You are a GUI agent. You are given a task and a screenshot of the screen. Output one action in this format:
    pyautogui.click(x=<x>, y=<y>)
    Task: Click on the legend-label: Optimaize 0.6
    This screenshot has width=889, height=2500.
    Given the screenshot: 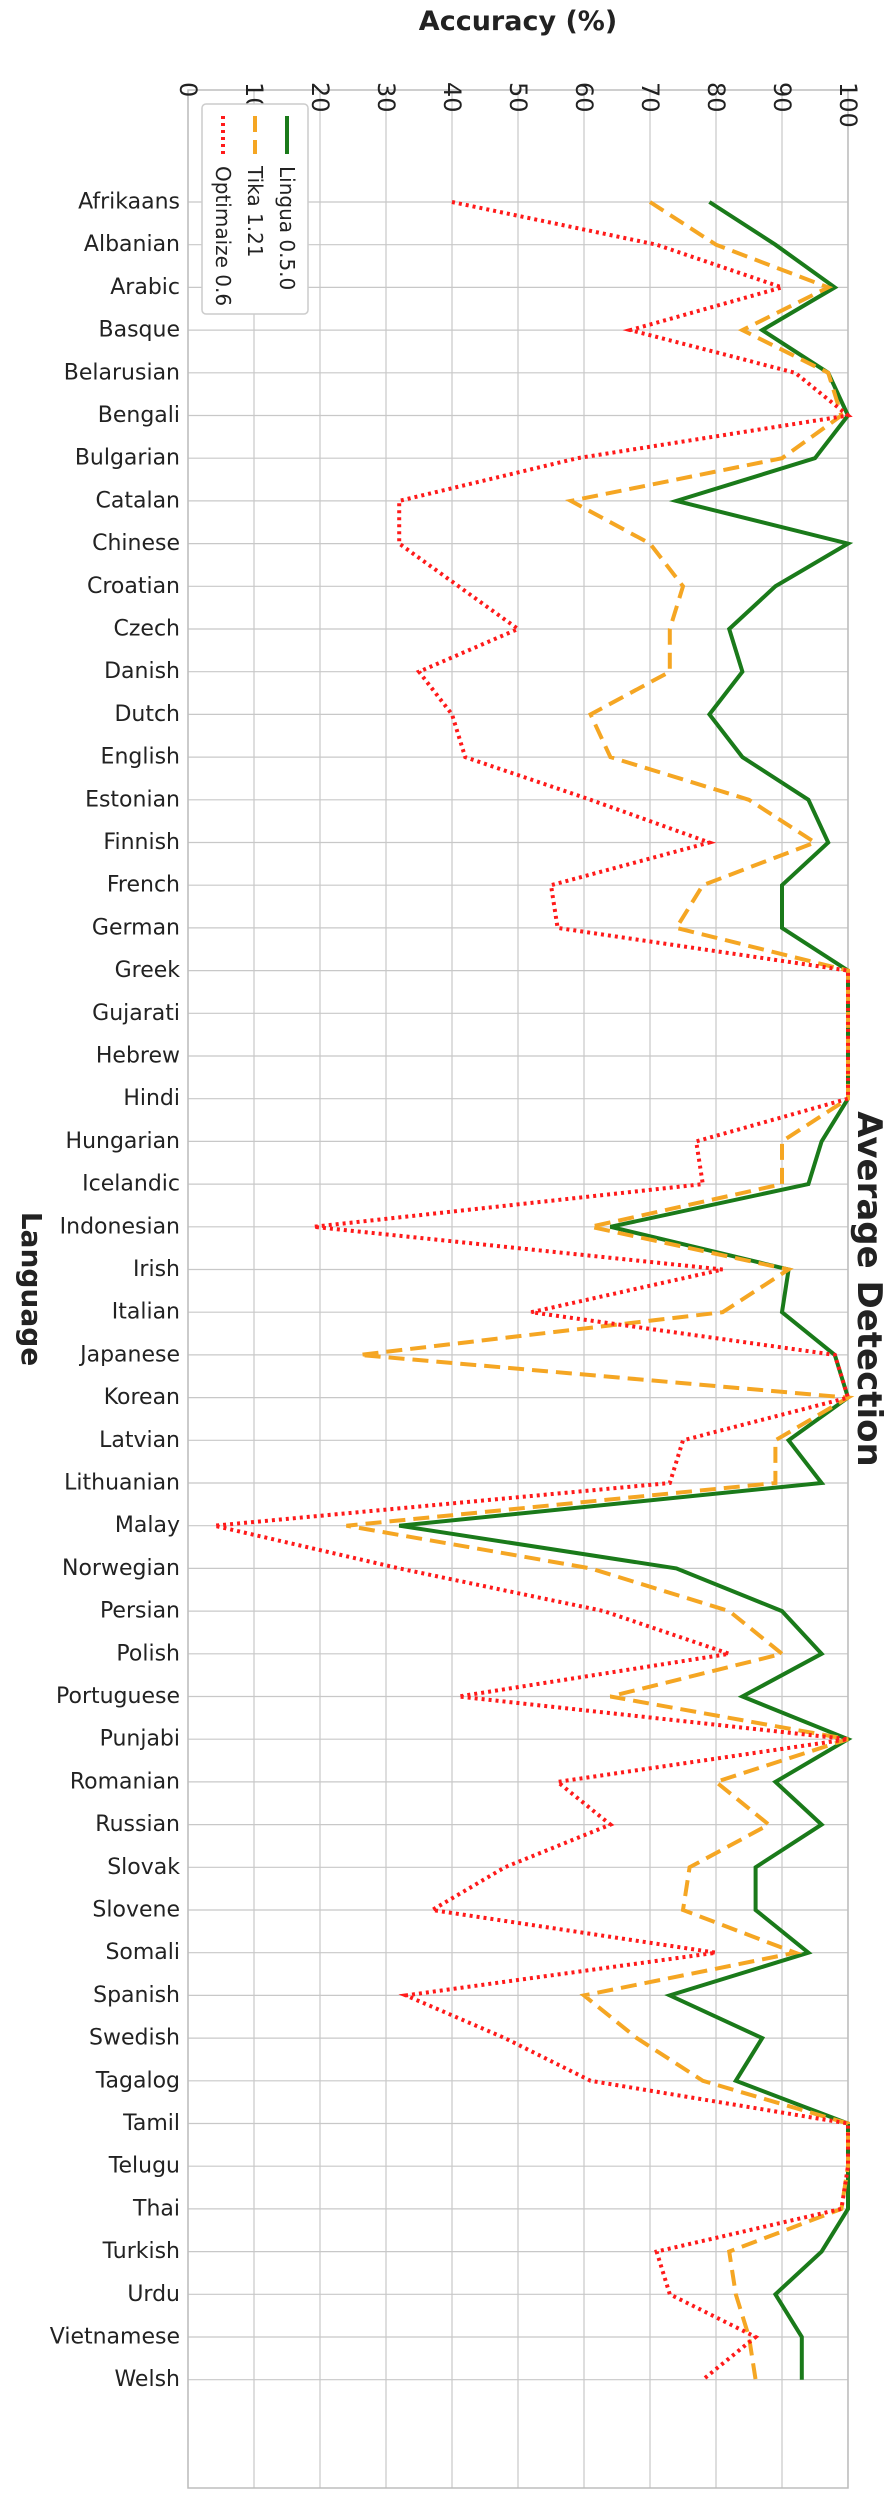 What is the action you would take?
    pyautogui.click(x=223, y=236)
    